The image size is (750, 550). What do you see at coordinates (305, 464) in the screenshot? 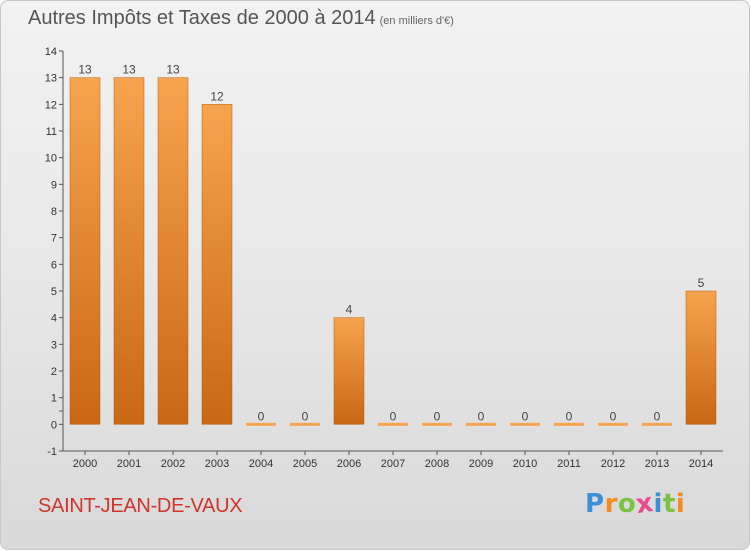
I see `x-tick-label-2005: 2005` at bounding box center [305, 464].